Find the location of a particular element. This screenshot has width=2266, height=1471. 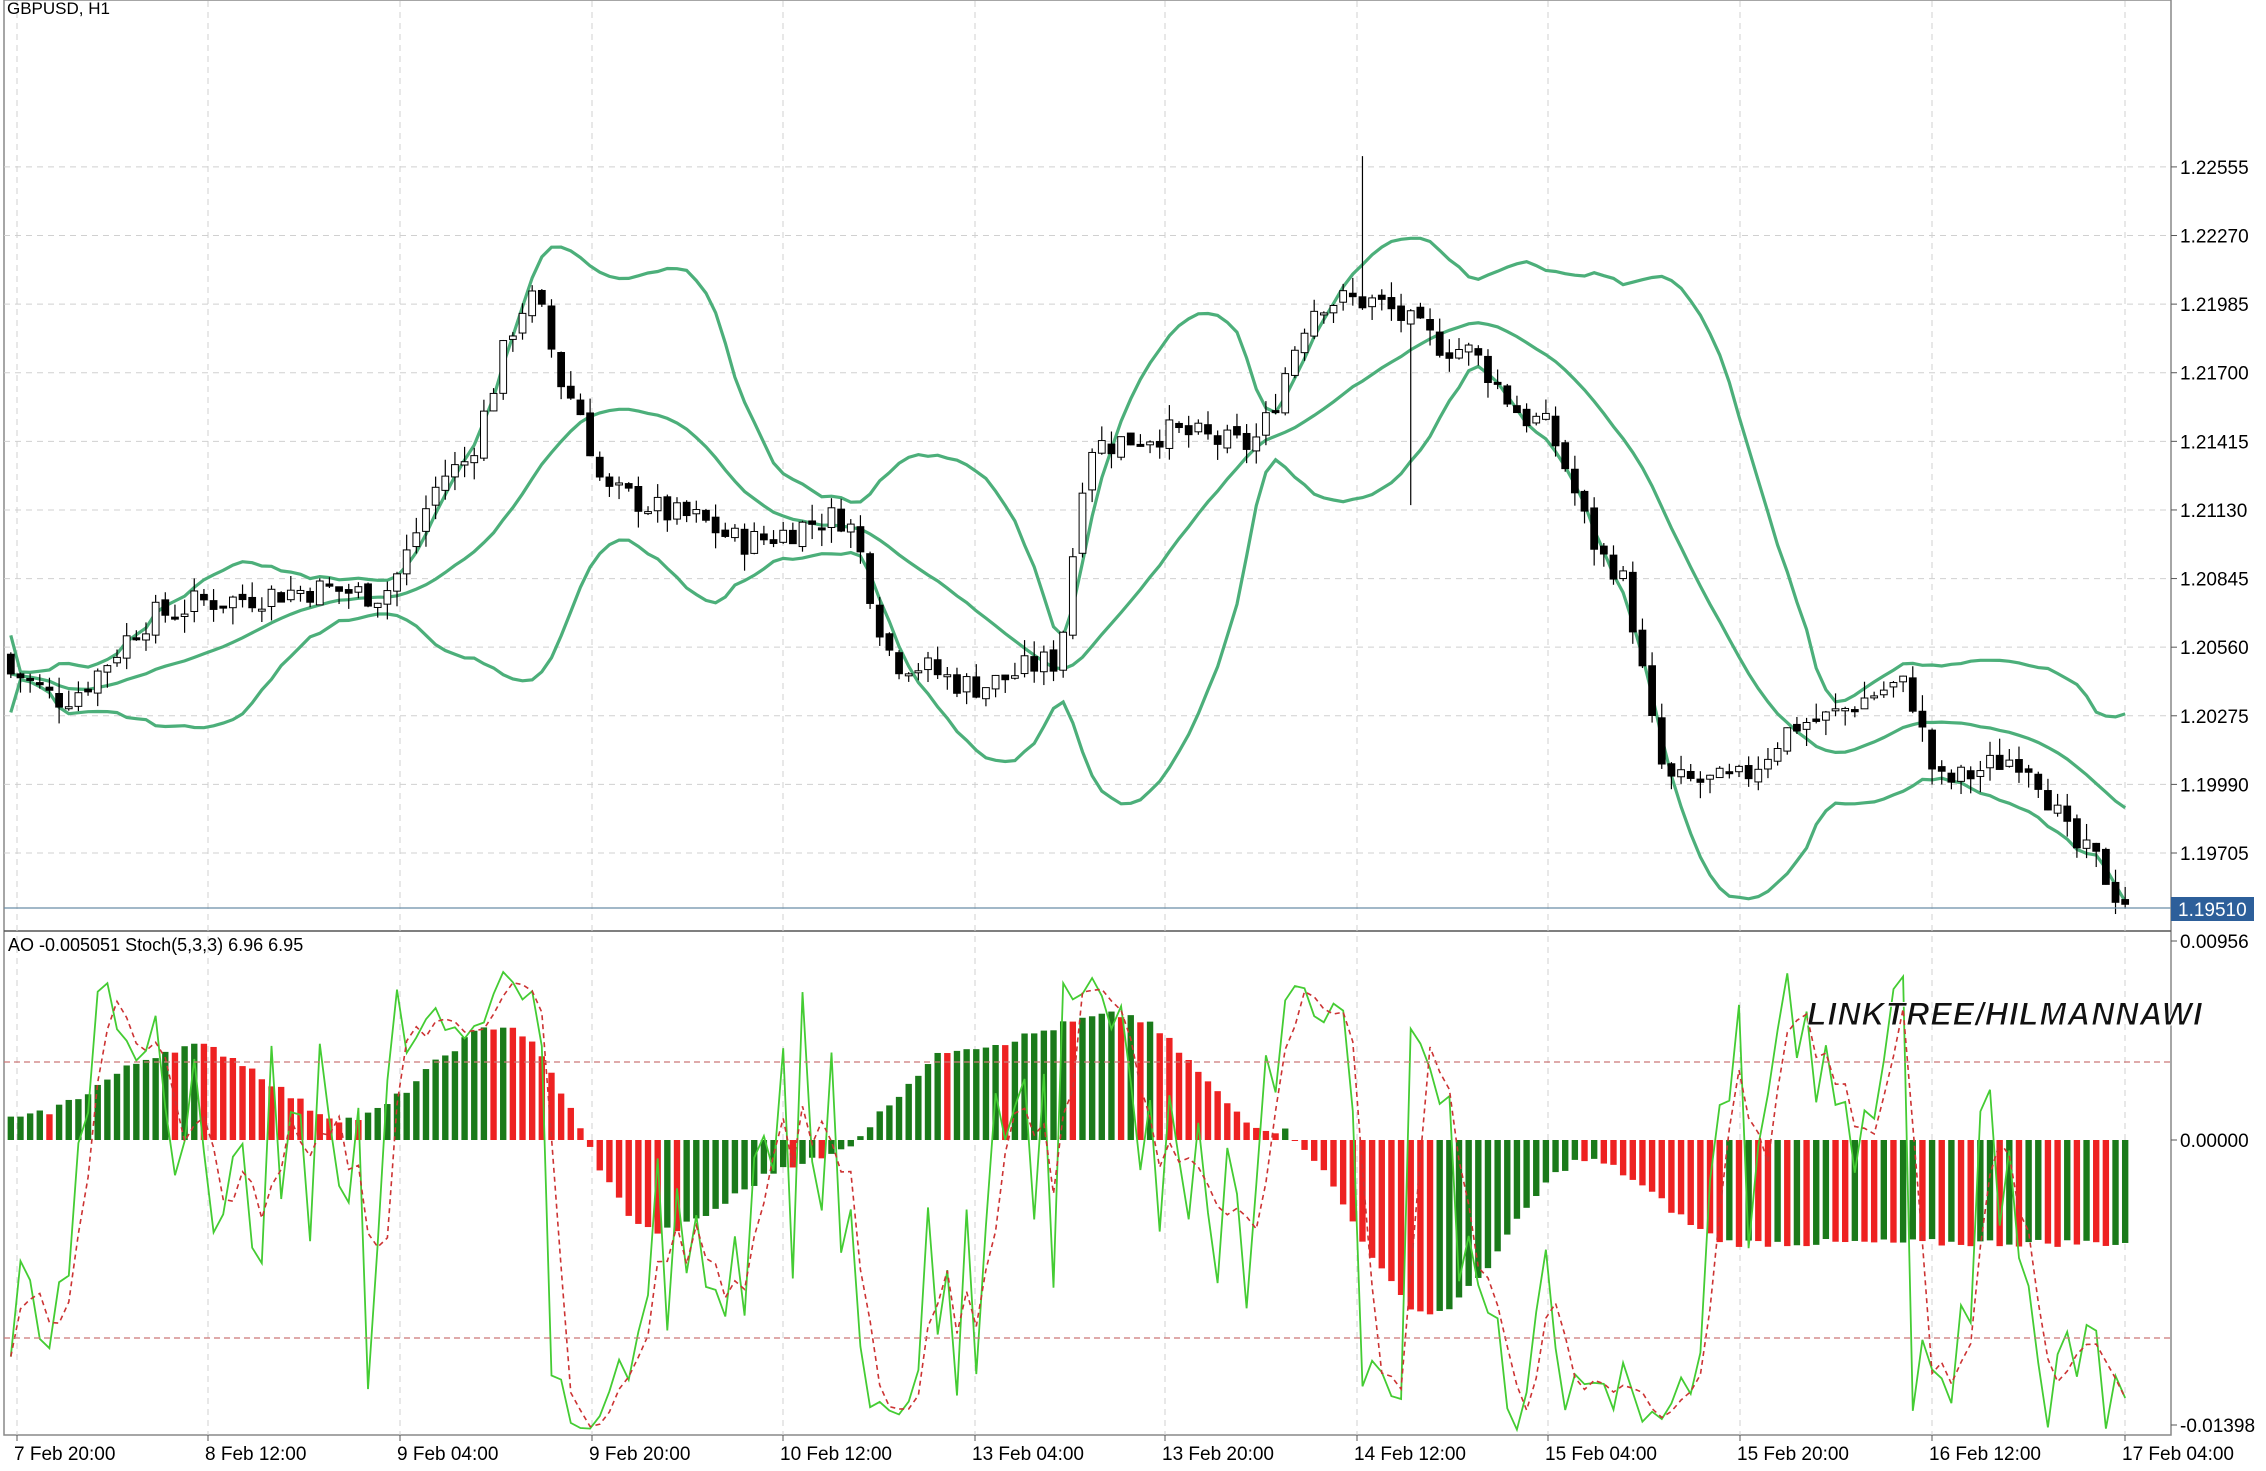

time-tick-label: 8 Feb 12:00 is located at coordinates (255, 1454).